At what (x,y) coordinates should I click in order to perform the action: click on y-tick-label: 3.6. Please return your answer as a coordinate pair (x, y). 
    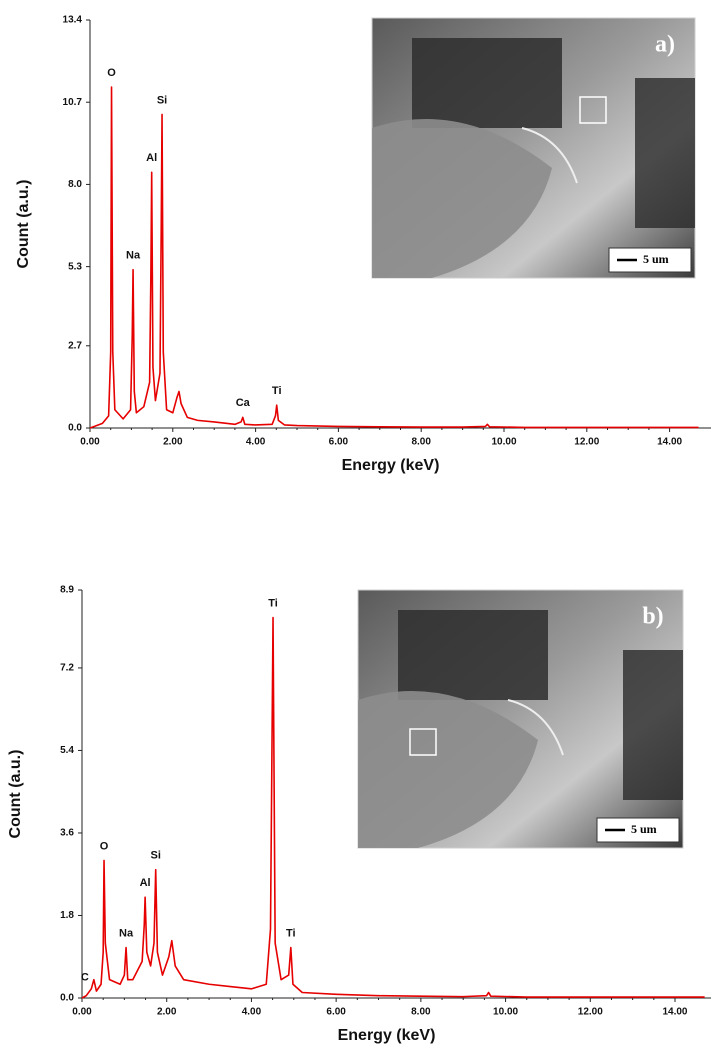
    Looking at the image, I should click on (67, 833).